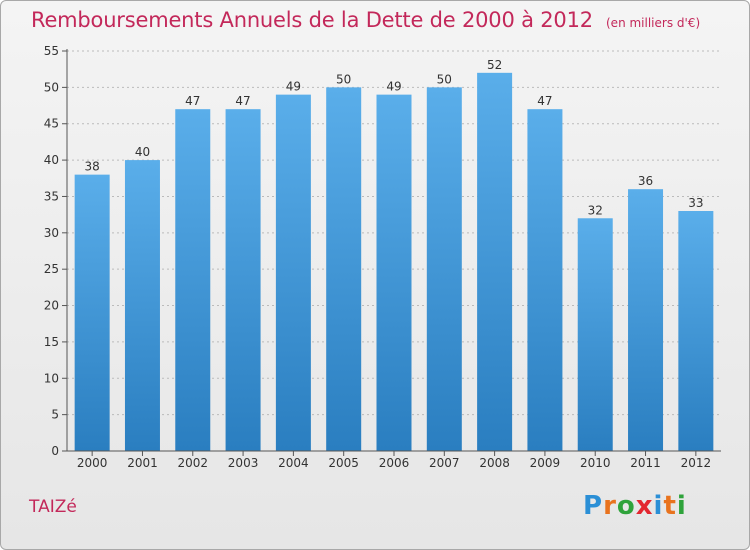  I want to click on x-tick-label: 2009, so click(545, 463).